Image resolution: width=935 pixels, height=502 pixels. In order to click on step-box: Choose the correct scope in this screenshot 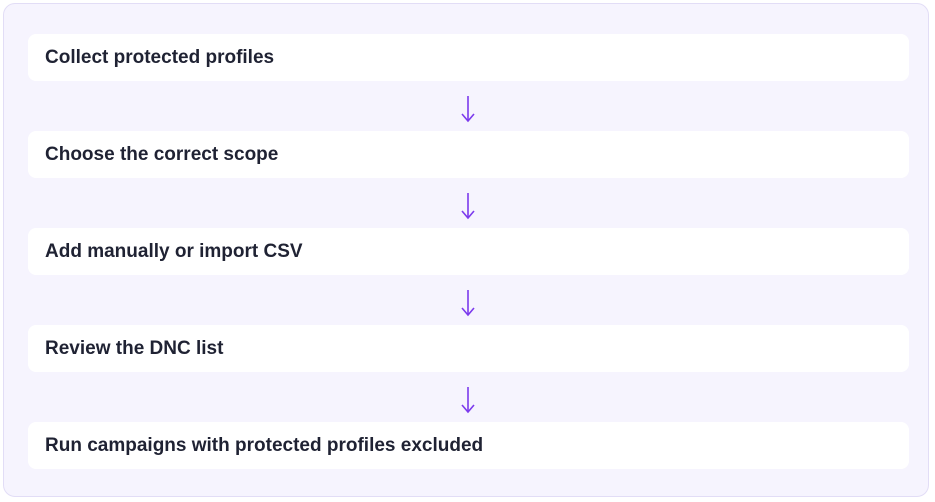, I will do `click(468, 154)`.